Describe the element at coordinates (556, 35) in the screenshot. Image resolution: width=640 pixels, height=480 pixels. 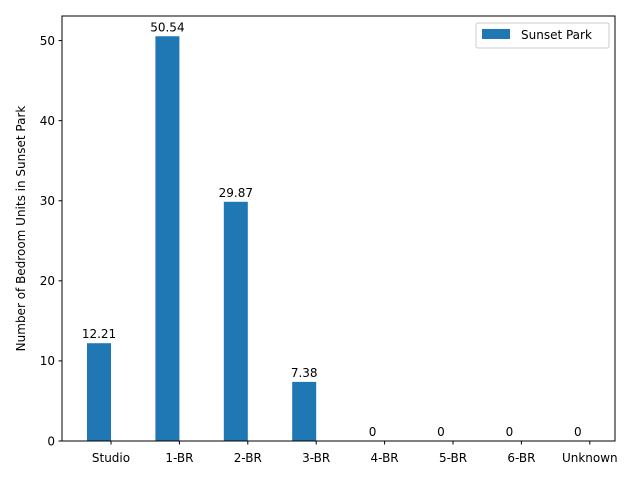
I see `legend-label: Sunset Park` at that location.